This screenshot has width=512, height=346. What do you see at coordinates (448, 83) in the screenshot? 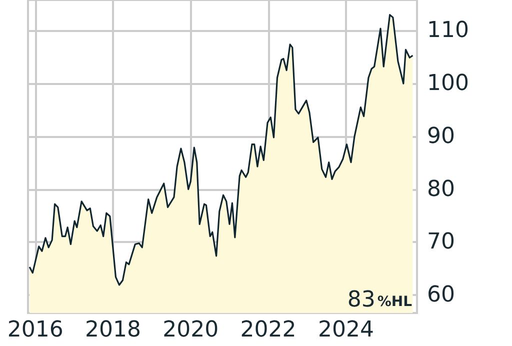
I see `y-tick-label: 100` at bounding box center [448, 83].